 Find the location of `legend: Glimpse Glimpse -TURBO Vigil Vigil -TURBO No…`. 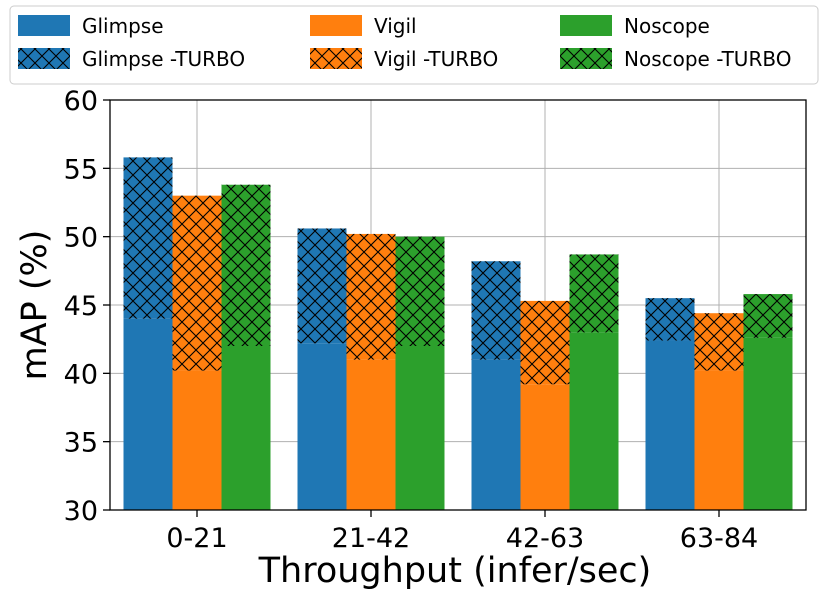

legend: Glimpse Glimpse -TURBO Vigil Vigil -TURBO No… is located at coordinates (414, 45).